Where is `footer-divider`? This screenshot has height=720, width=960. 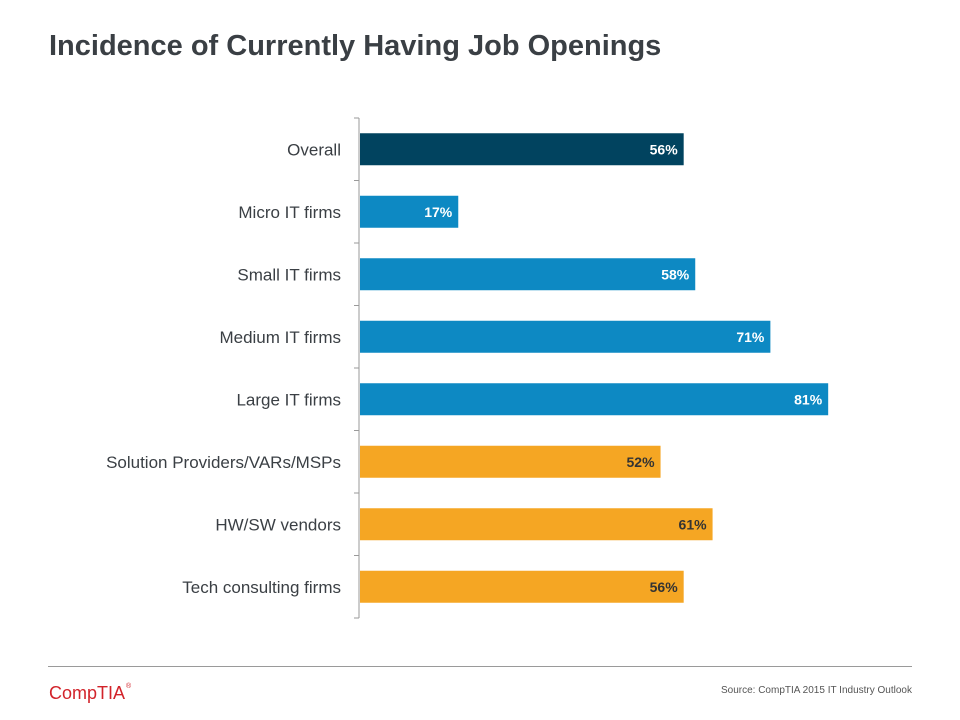 footer-divider is located at coordinates (480, 666).